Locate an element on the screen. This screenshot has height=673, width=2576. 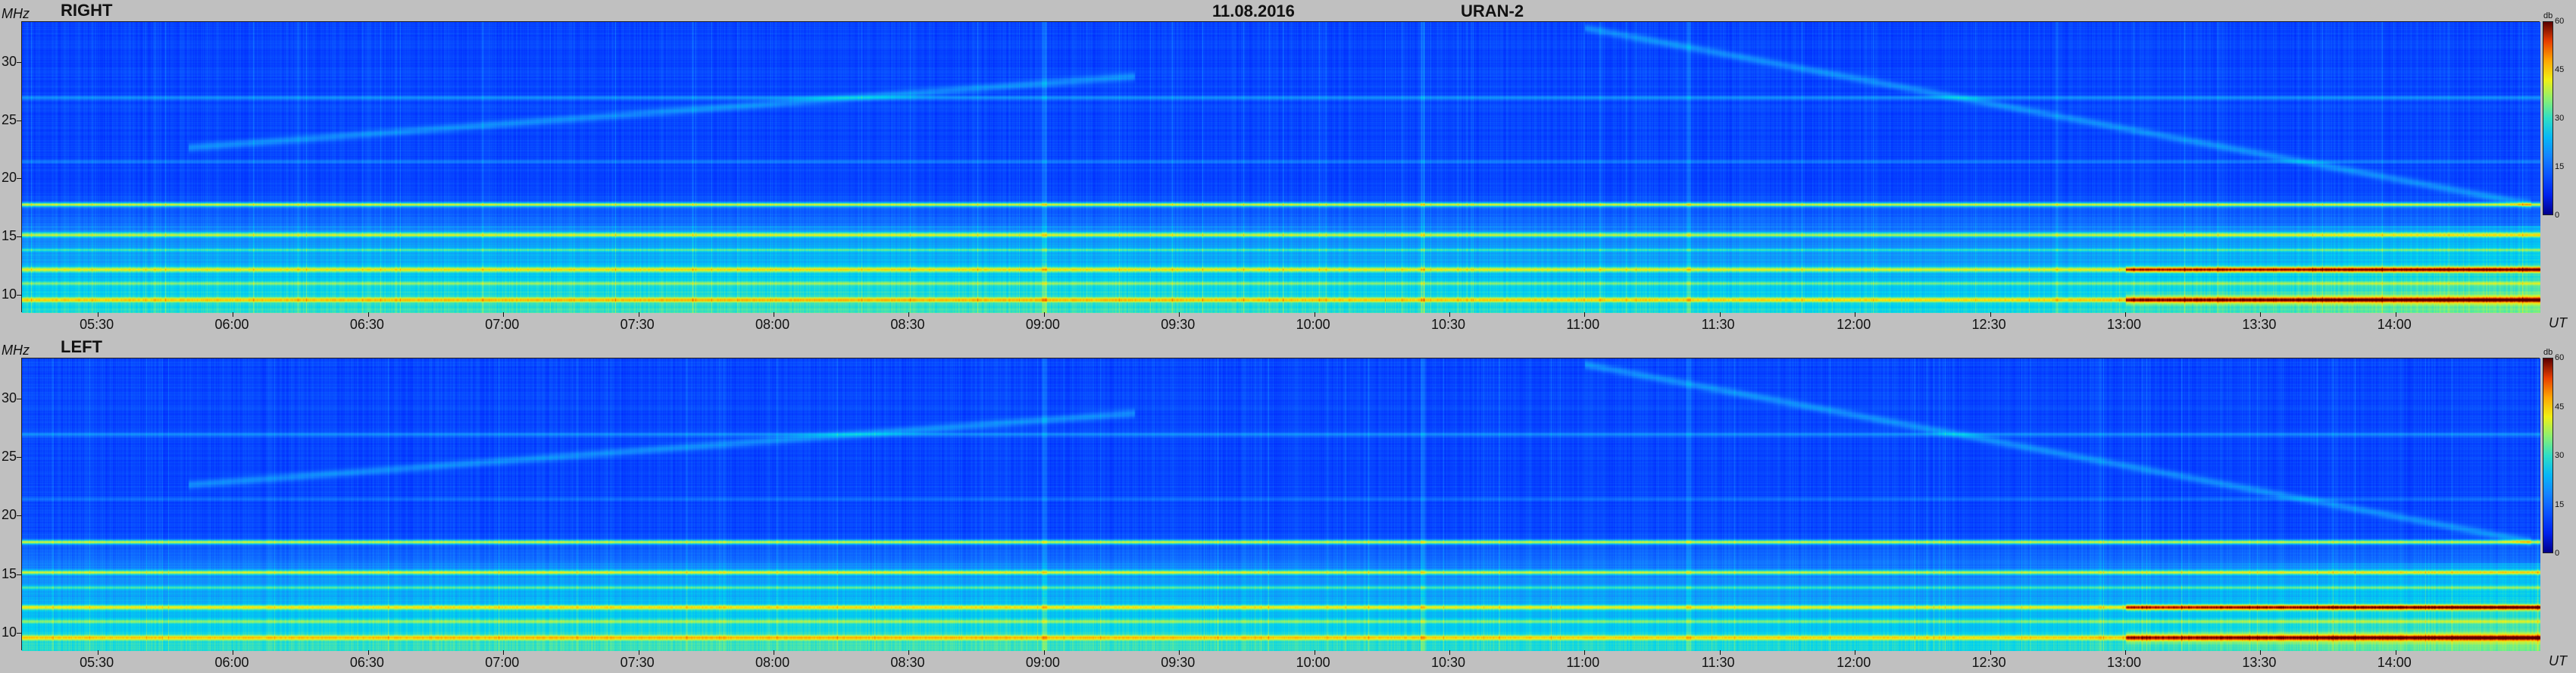
right-x-tick-label: 08:30 is located at coordinates (907, 324).